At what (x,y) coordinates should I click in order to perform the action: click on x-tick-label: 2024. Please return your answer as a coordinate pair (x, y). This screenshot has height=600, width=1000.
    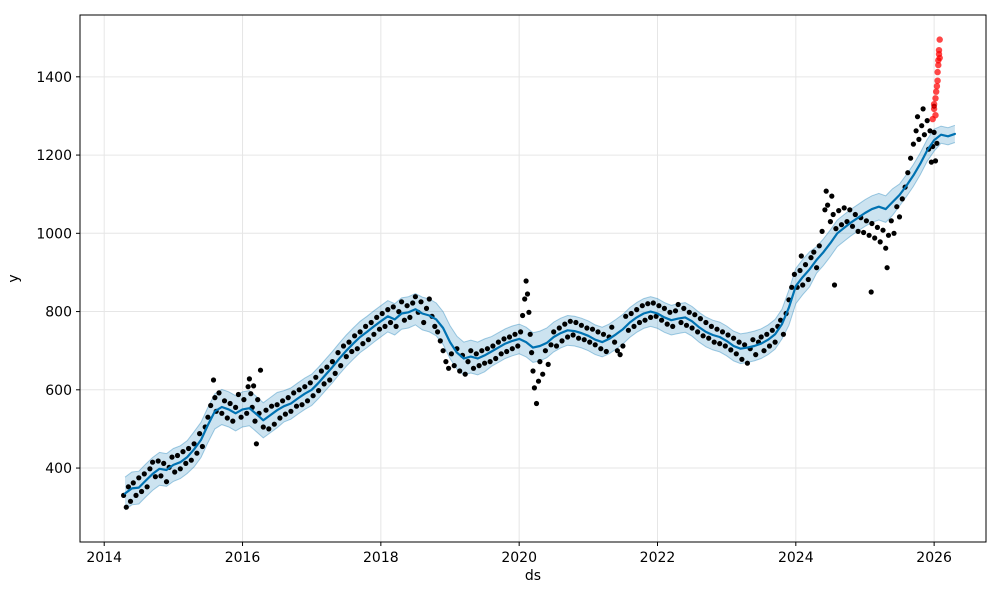
    Looking at the image, I should click on (796, 558).